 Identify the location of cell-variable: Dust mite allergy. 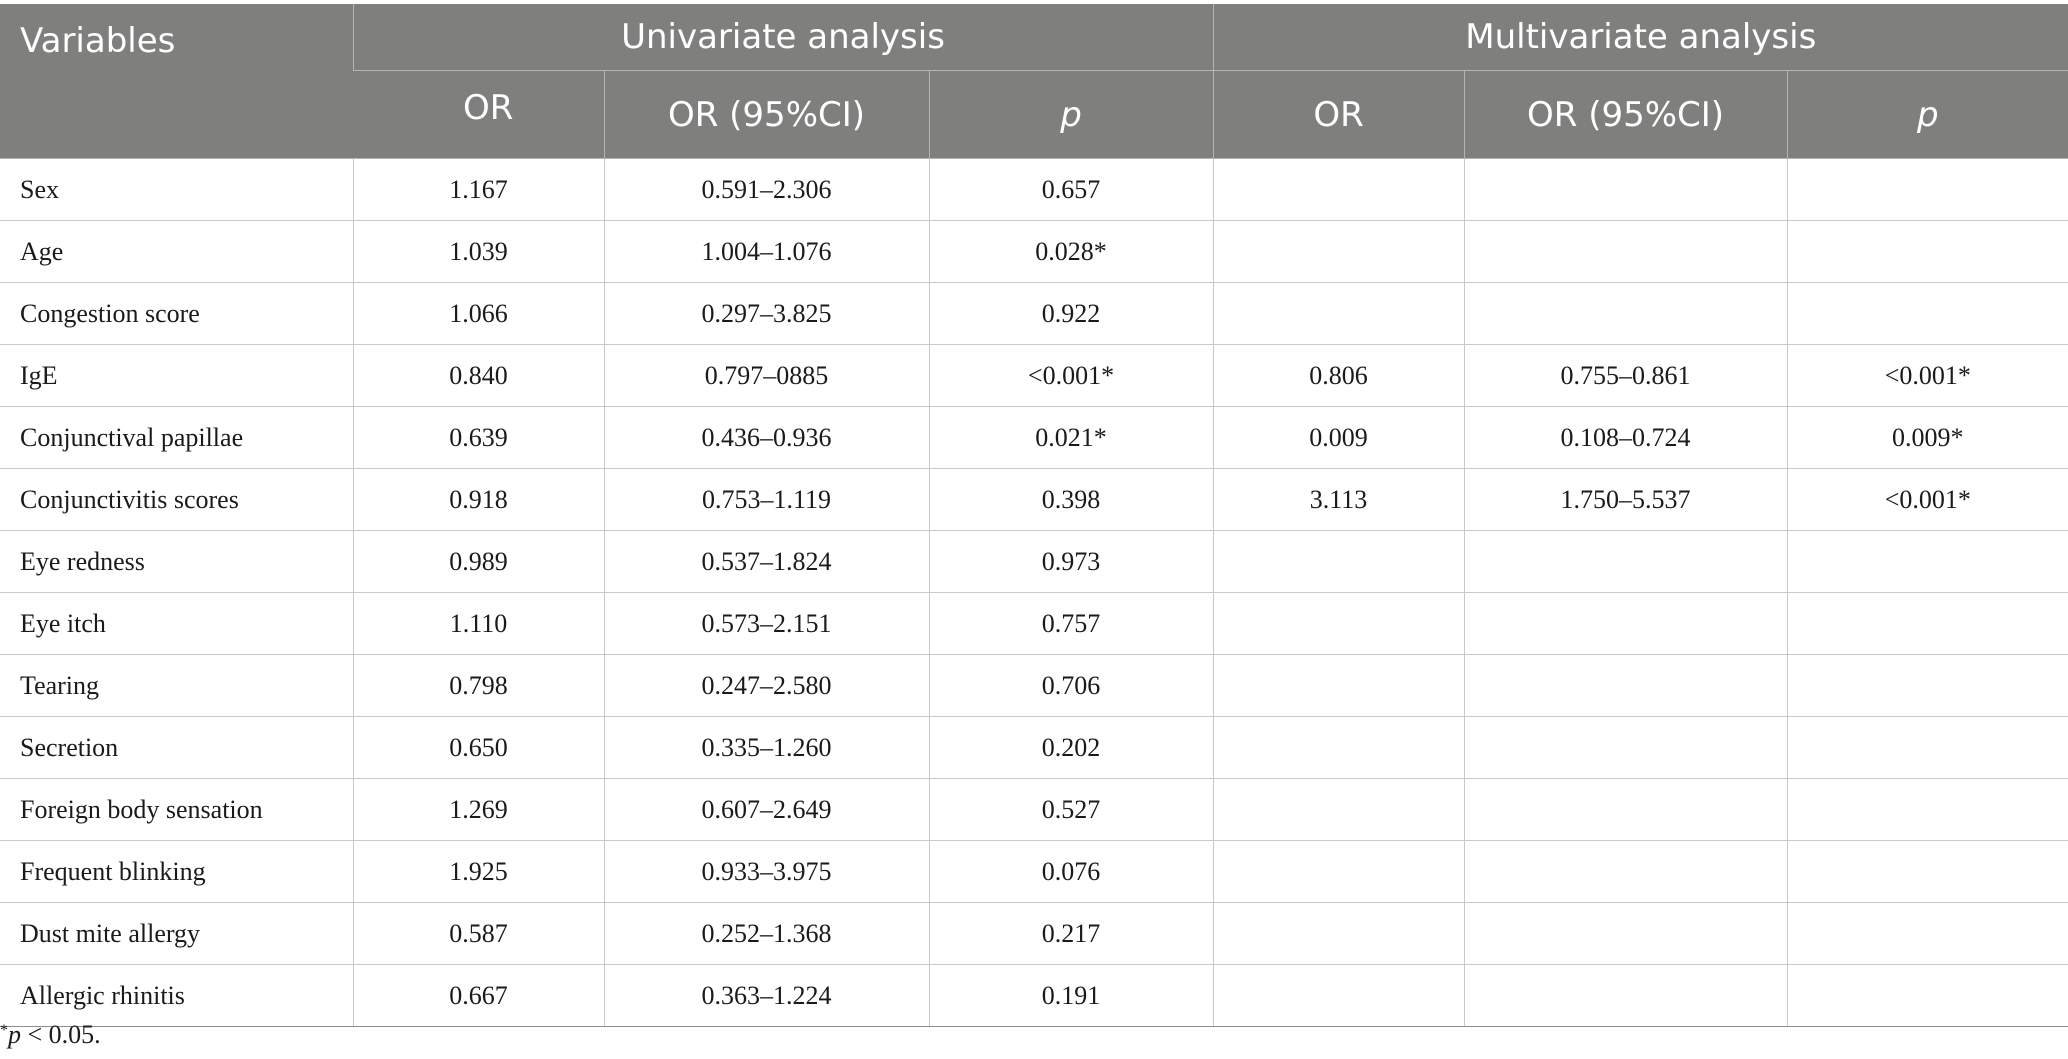
(177, 933).